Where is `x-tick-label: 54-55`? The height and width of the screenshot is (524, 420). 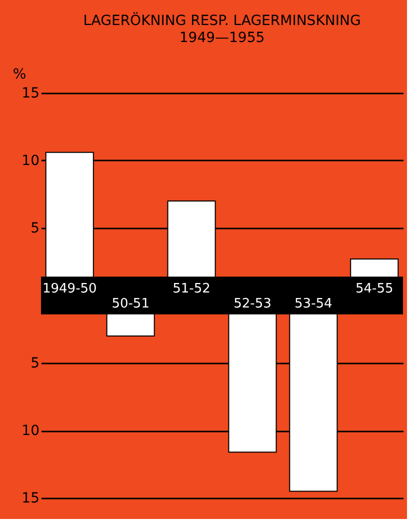
x-tick-label: 54-55 is located at coordinates (374, 289).